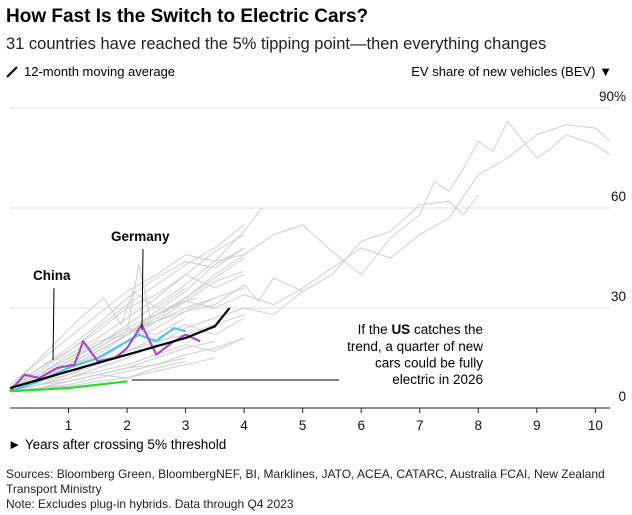  What do you see at coordinates (415, 346) in the screenshot?
I see `us-annotation-line-2: trend, a quarter of new` at bounding box center [415, 346].